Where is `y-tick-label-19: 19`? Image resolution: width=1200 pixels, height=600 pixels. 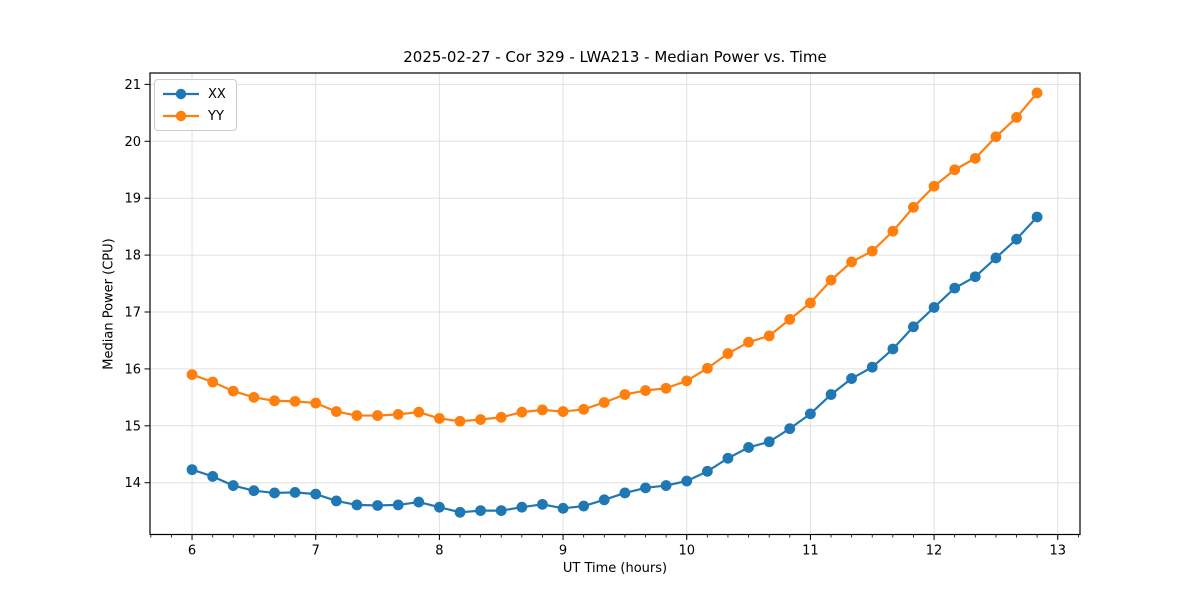 y-tick-label-19: 19 is located at coordinates (132, 199).